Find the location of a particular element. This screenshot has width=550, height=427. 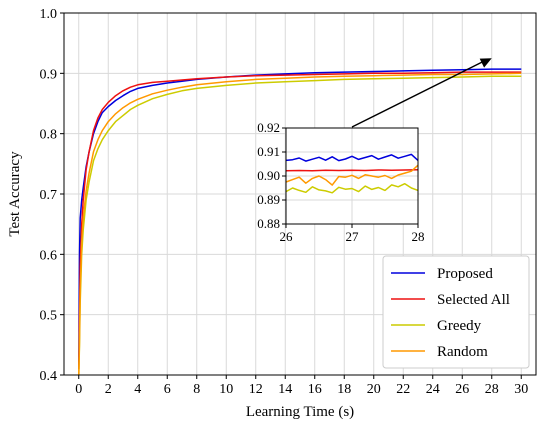

x-tick-label: 6 is located at coordinates (167, 389).